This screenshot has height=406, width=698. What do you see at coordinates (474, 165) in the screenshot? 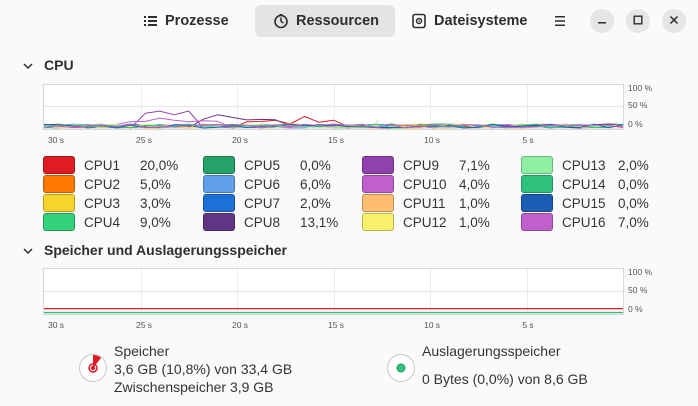
I see `cpu-legend-value: 7,1%` at bounding box center [474, 165].